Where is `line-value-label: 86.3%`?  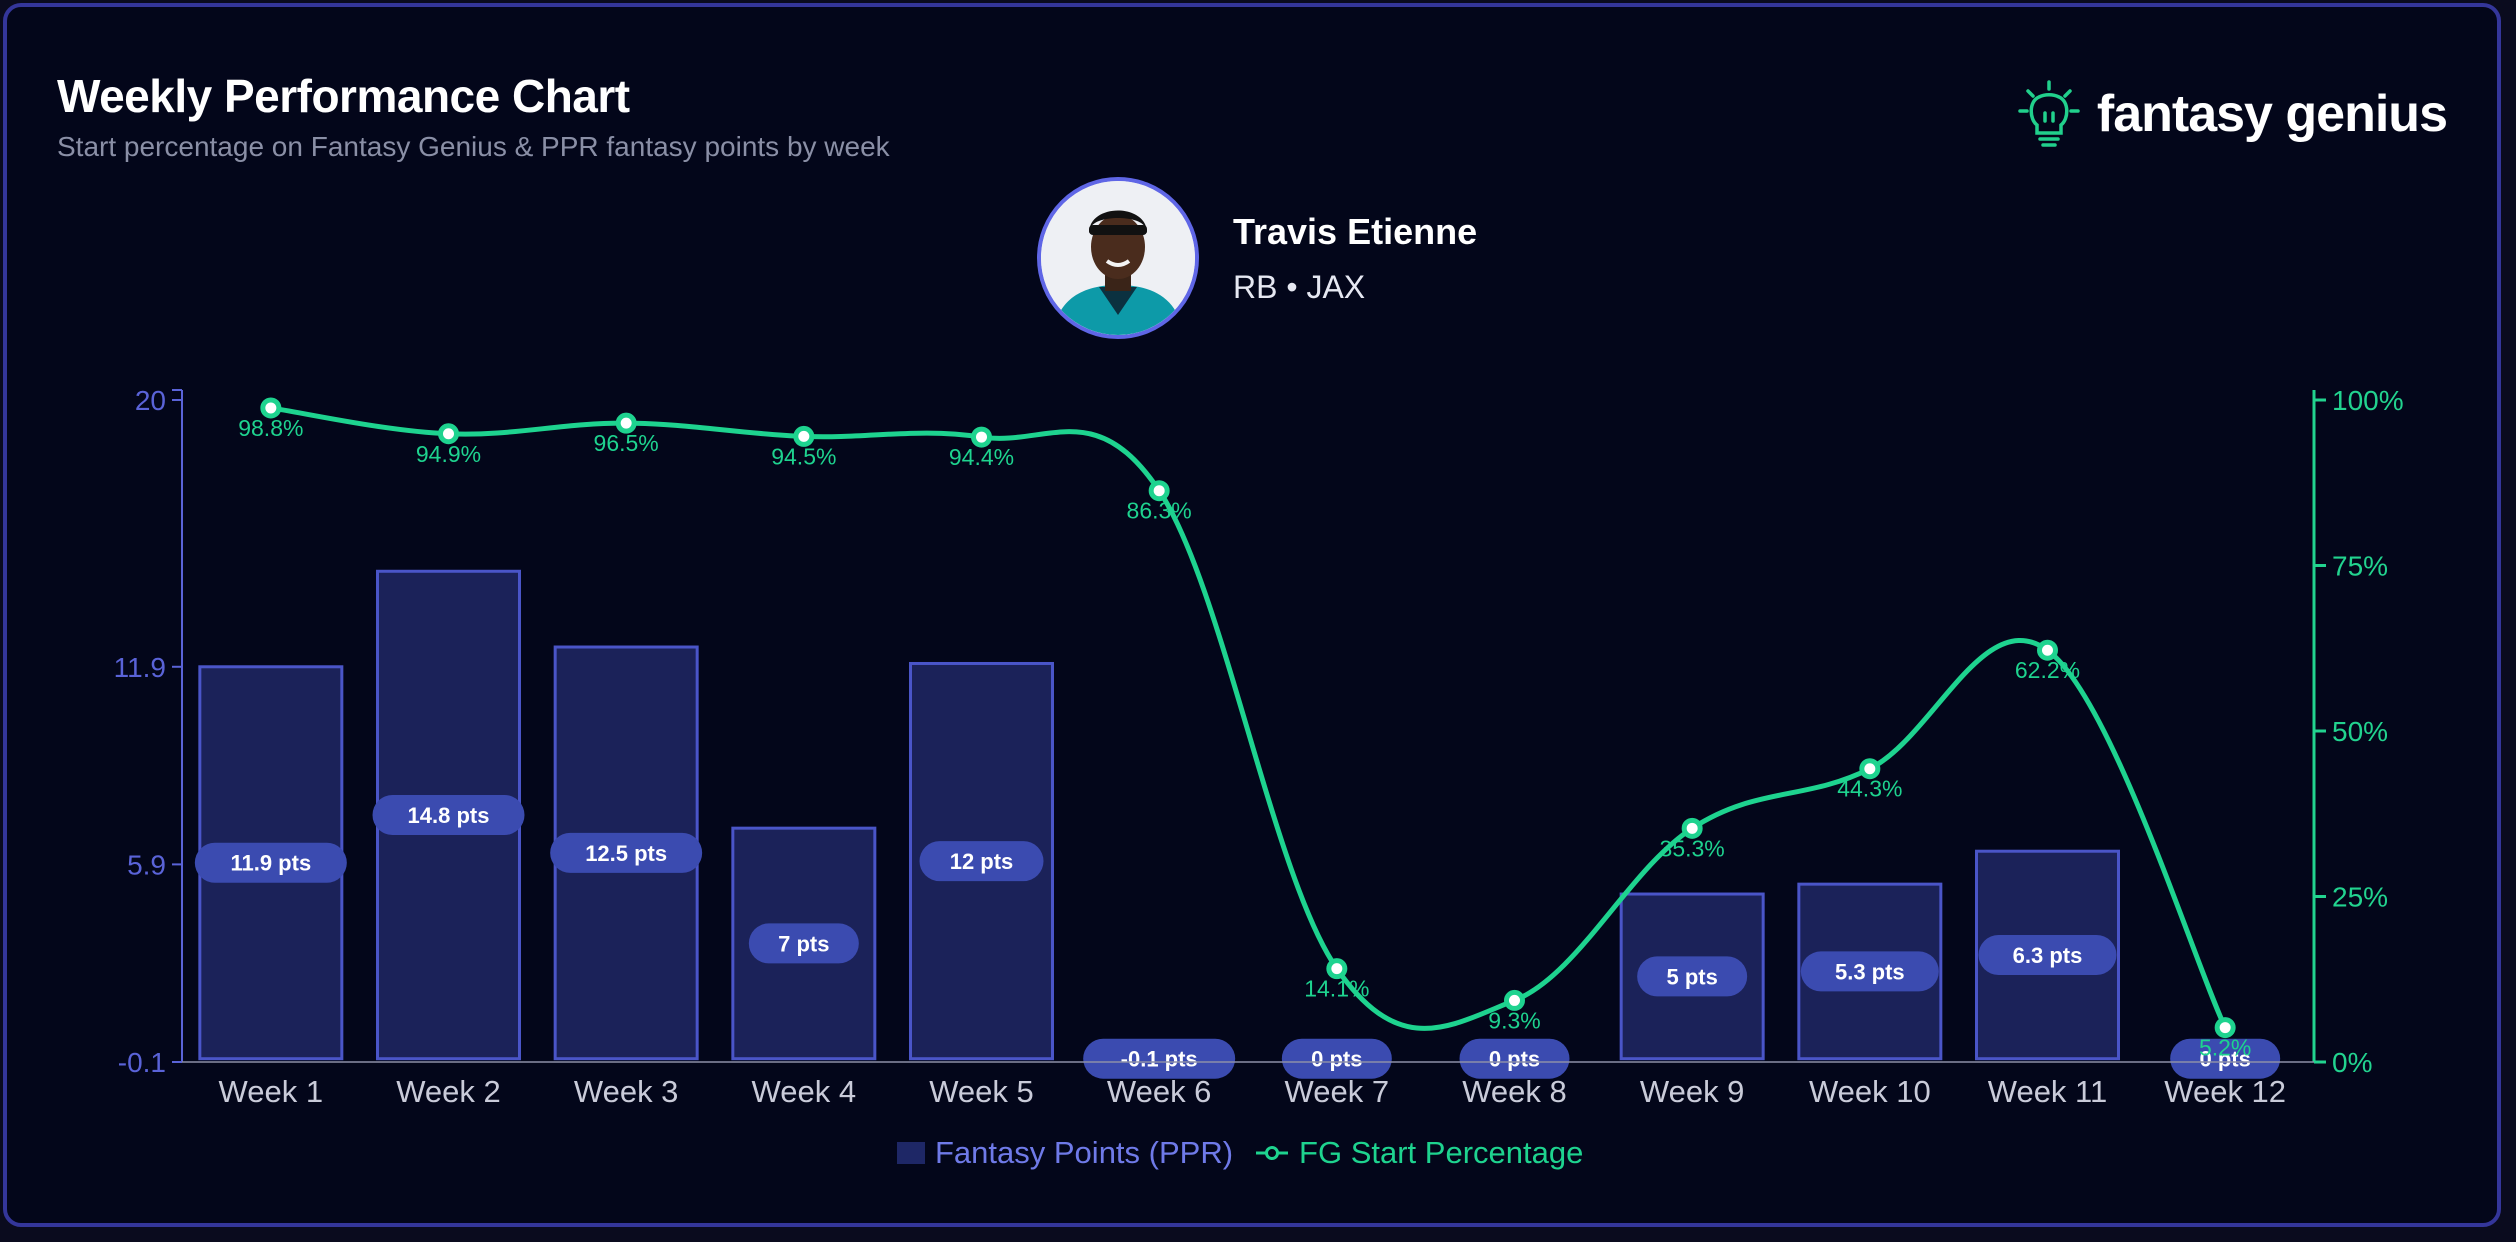
line-value-label: 86.3% is located at coordinates (1159, 511).